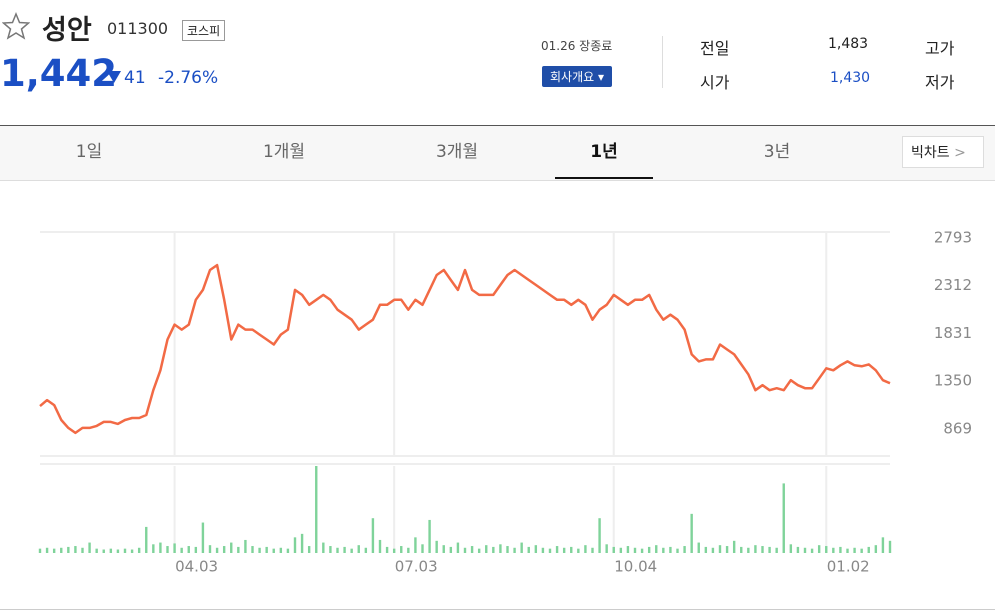  What do you see at coordinates (940, 82) in the screenshot?
I see `info-label: 저가` at bounding box center [940, 82].